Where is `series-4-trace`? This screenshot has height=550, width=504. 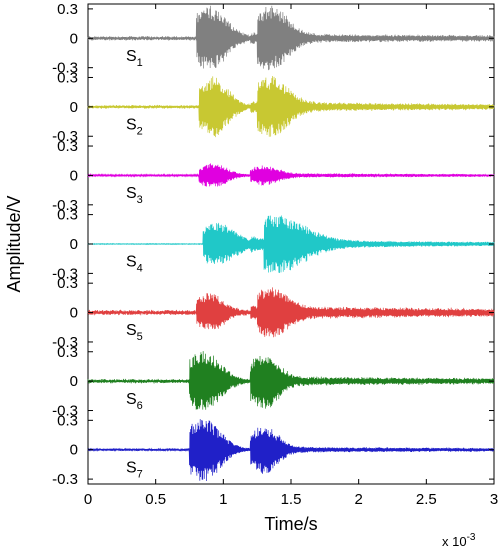 series-4-trace is located at coordinates (291, 244).